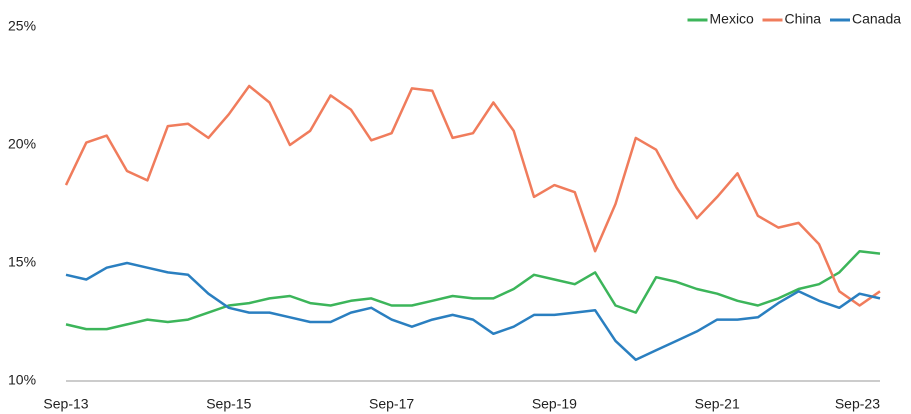 The image size is (911, 414). What do you see at coordinates (22, 144) in the screenshot?
I see `y-tick-label: 20%` at bounding box center [22, 144].